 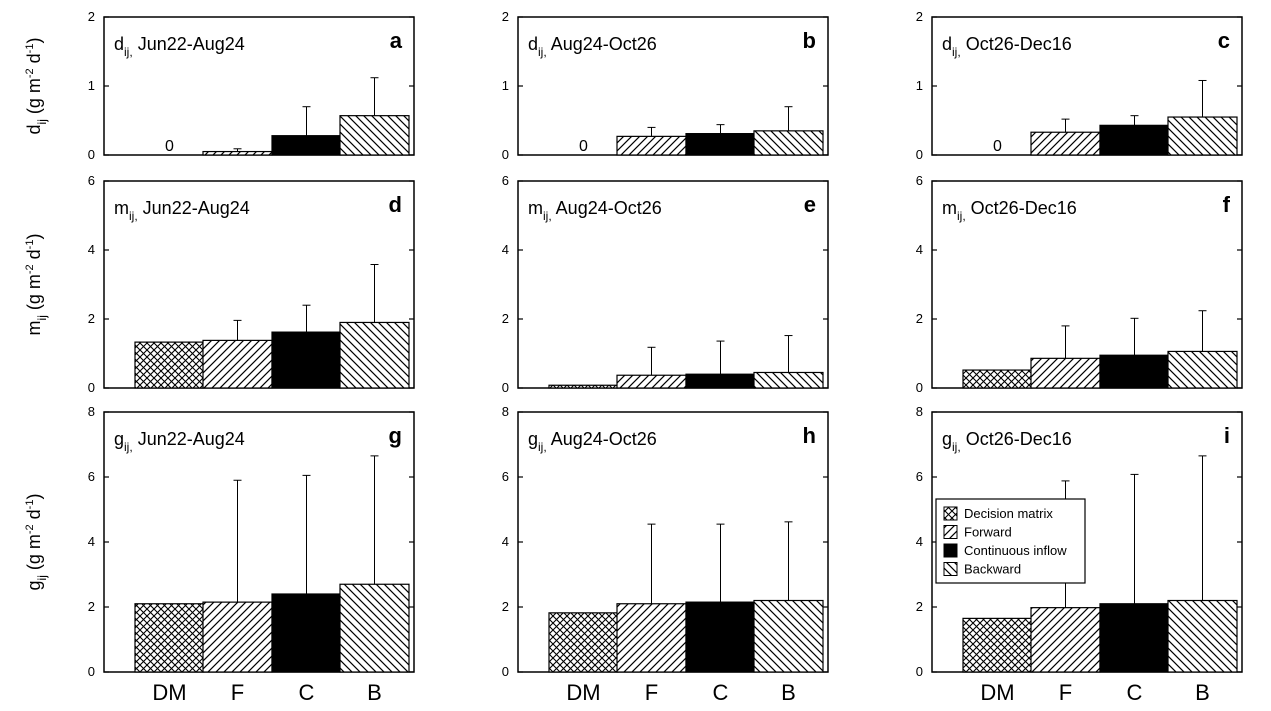 What do you see at coordinates (665, 541) in the screenshot?
I see `panel-h: 0 2 4 6 8 gij, Aug24-Oct26 h` at bounding box center [665, 541].